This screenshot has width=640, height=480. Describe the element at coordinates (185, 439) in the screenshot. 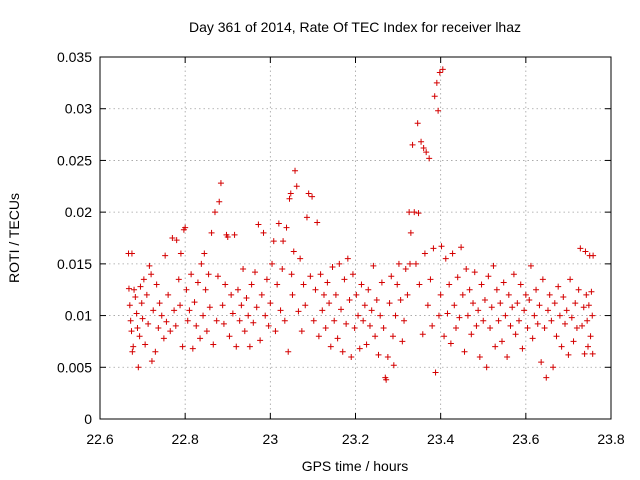

I see `x-tick-label: 22.8` at that location.